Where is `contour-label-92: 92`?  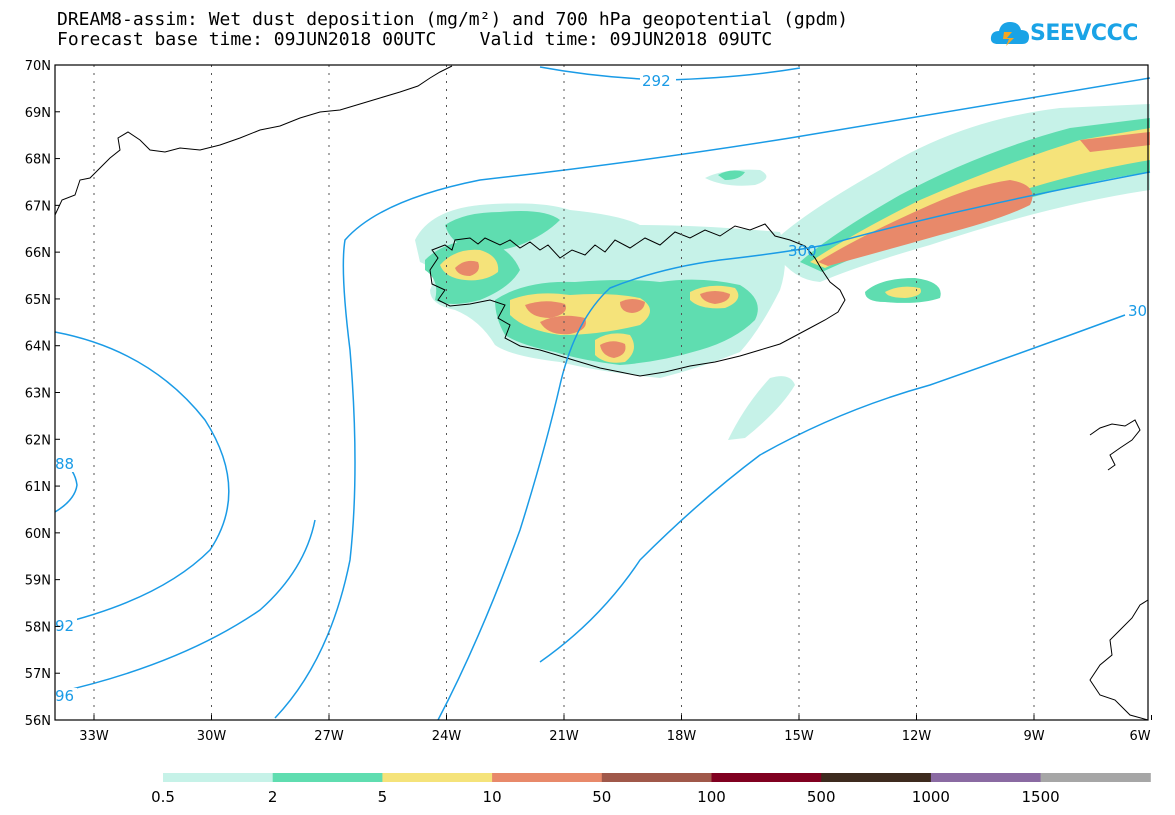 contour-label-92: 92 is located at coordinates (64, 626).